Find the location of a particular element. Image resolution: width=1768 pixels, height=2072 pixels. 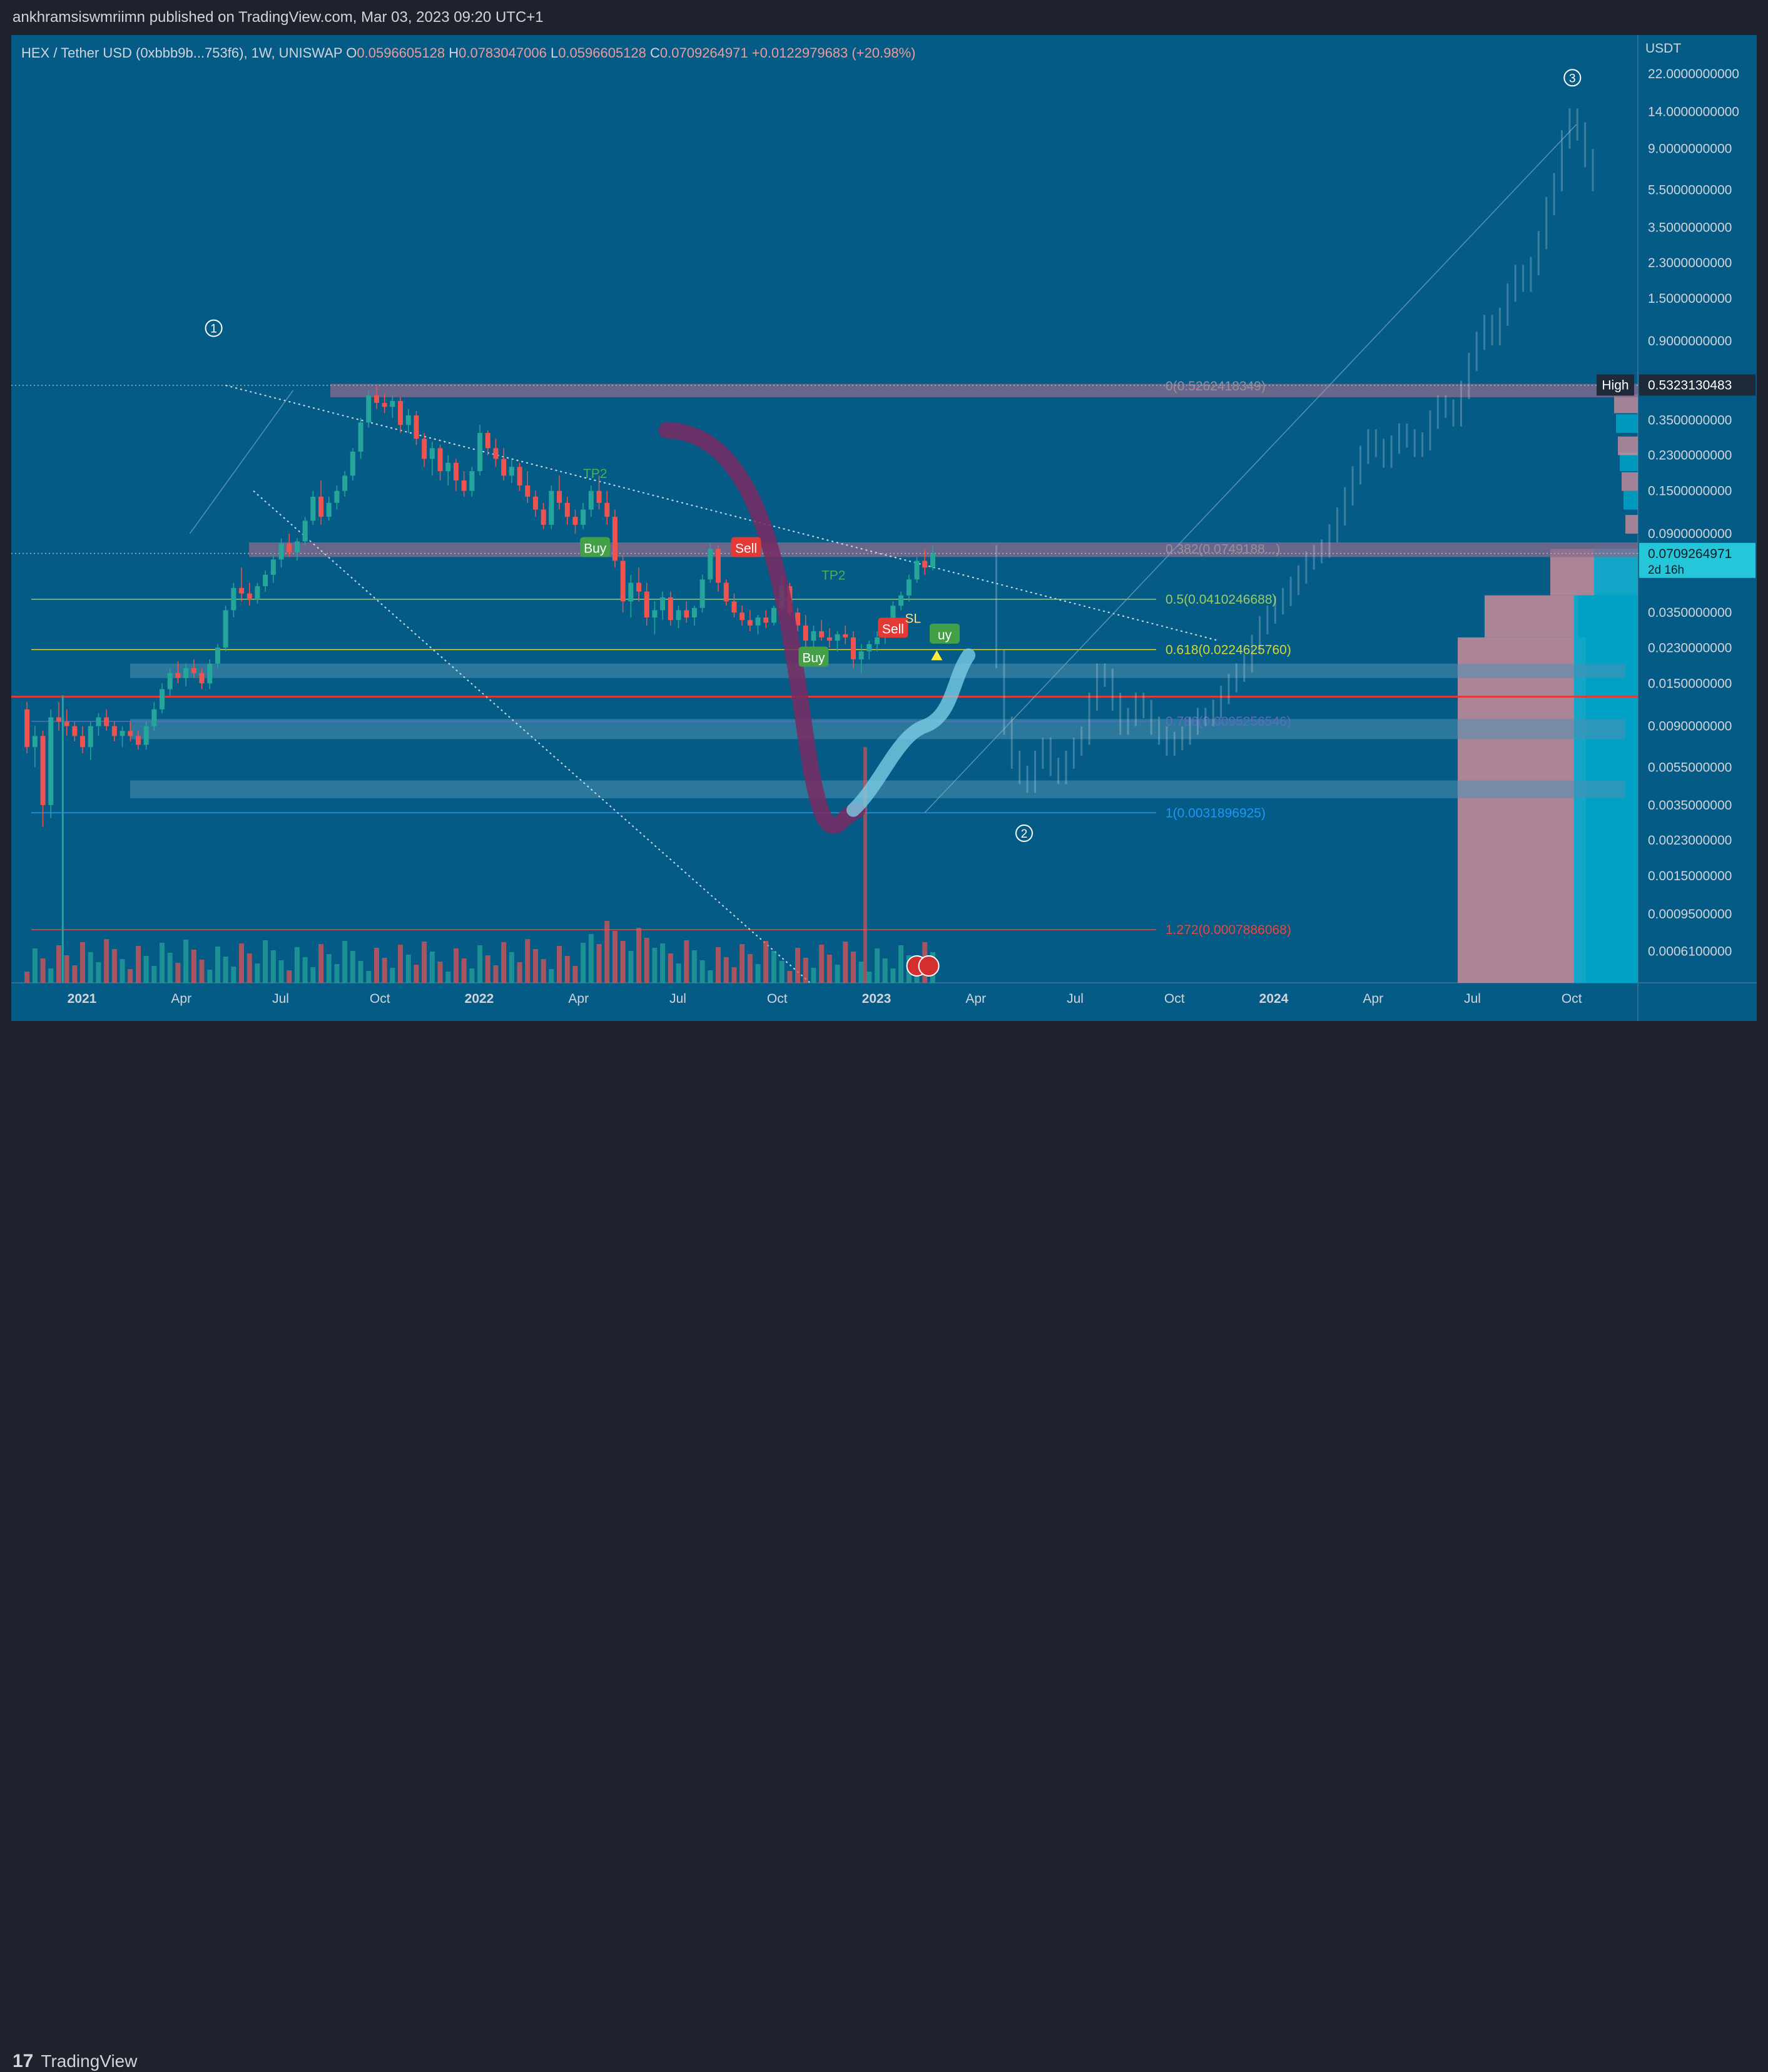

wave-circle-icon is located at coordinates (214, 328).